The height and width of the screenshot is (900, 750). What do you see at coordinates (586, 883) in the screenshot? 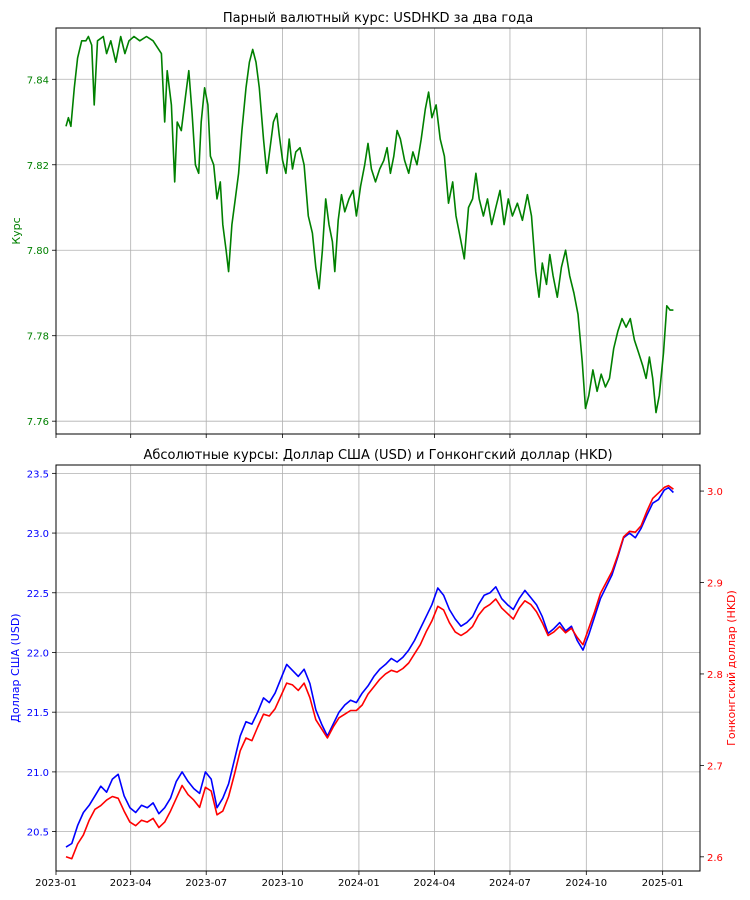
I see `bottom-x-tick-label: 2024-10` at bounding box center [586, 883].